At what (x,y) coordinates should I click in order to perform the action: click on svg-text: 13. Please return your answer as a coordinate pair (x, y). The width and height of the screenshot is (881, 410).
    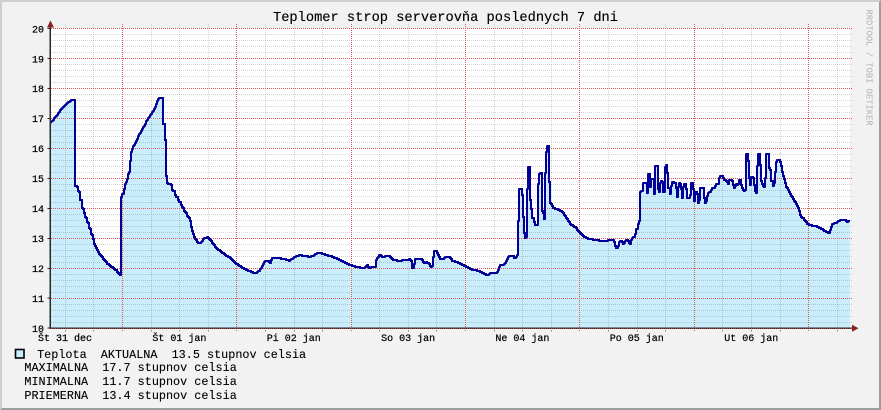
    Looking at the image, I should click on (38, 240).